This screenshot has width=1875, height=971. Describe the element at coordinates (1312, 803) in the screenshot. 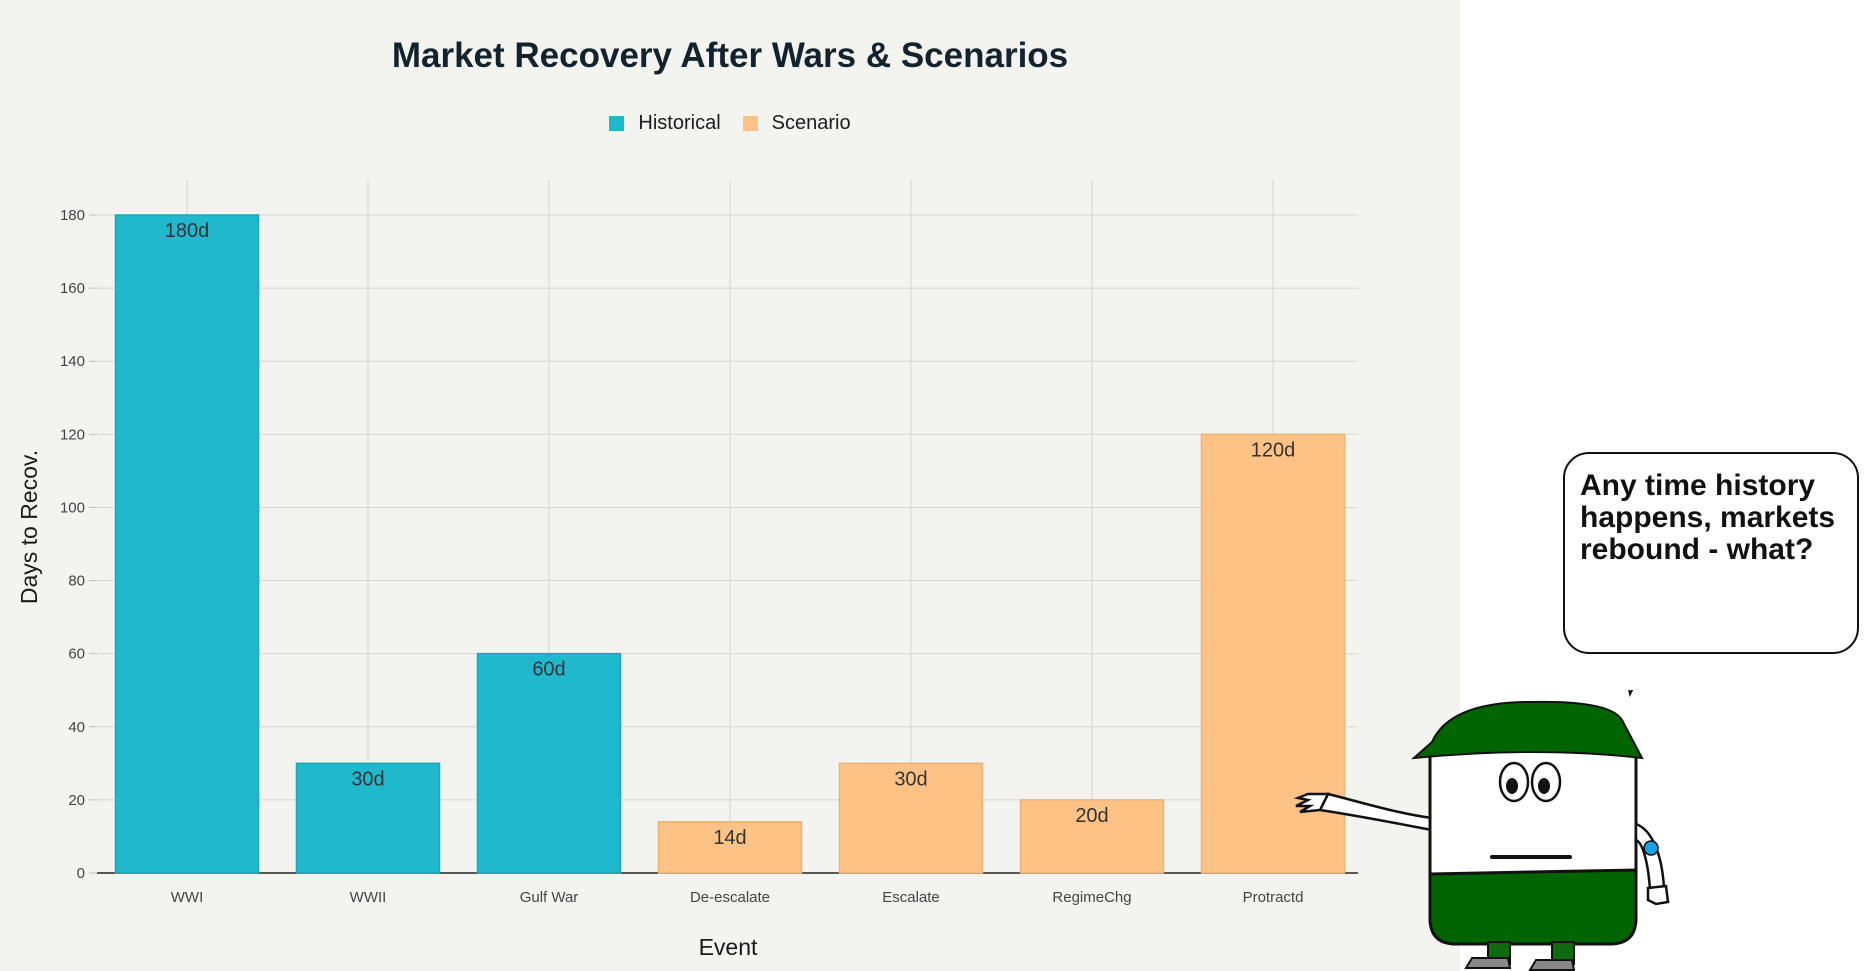

I see `mascot-pointing-hand` at that location.